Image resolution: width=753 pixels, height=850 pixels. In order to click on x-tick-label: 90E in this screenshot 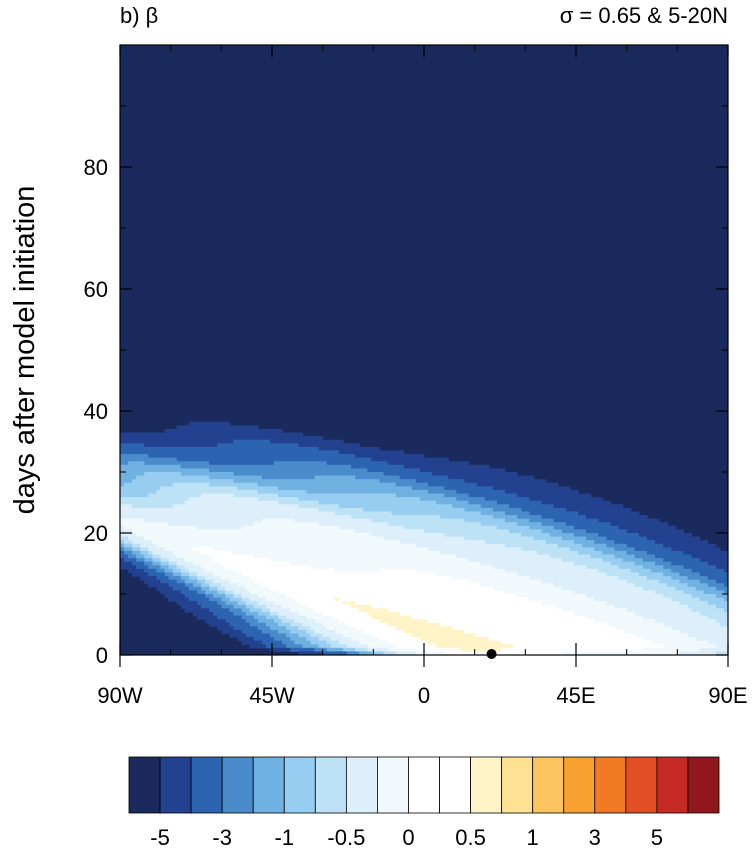, I will do `click(727, 695)`.